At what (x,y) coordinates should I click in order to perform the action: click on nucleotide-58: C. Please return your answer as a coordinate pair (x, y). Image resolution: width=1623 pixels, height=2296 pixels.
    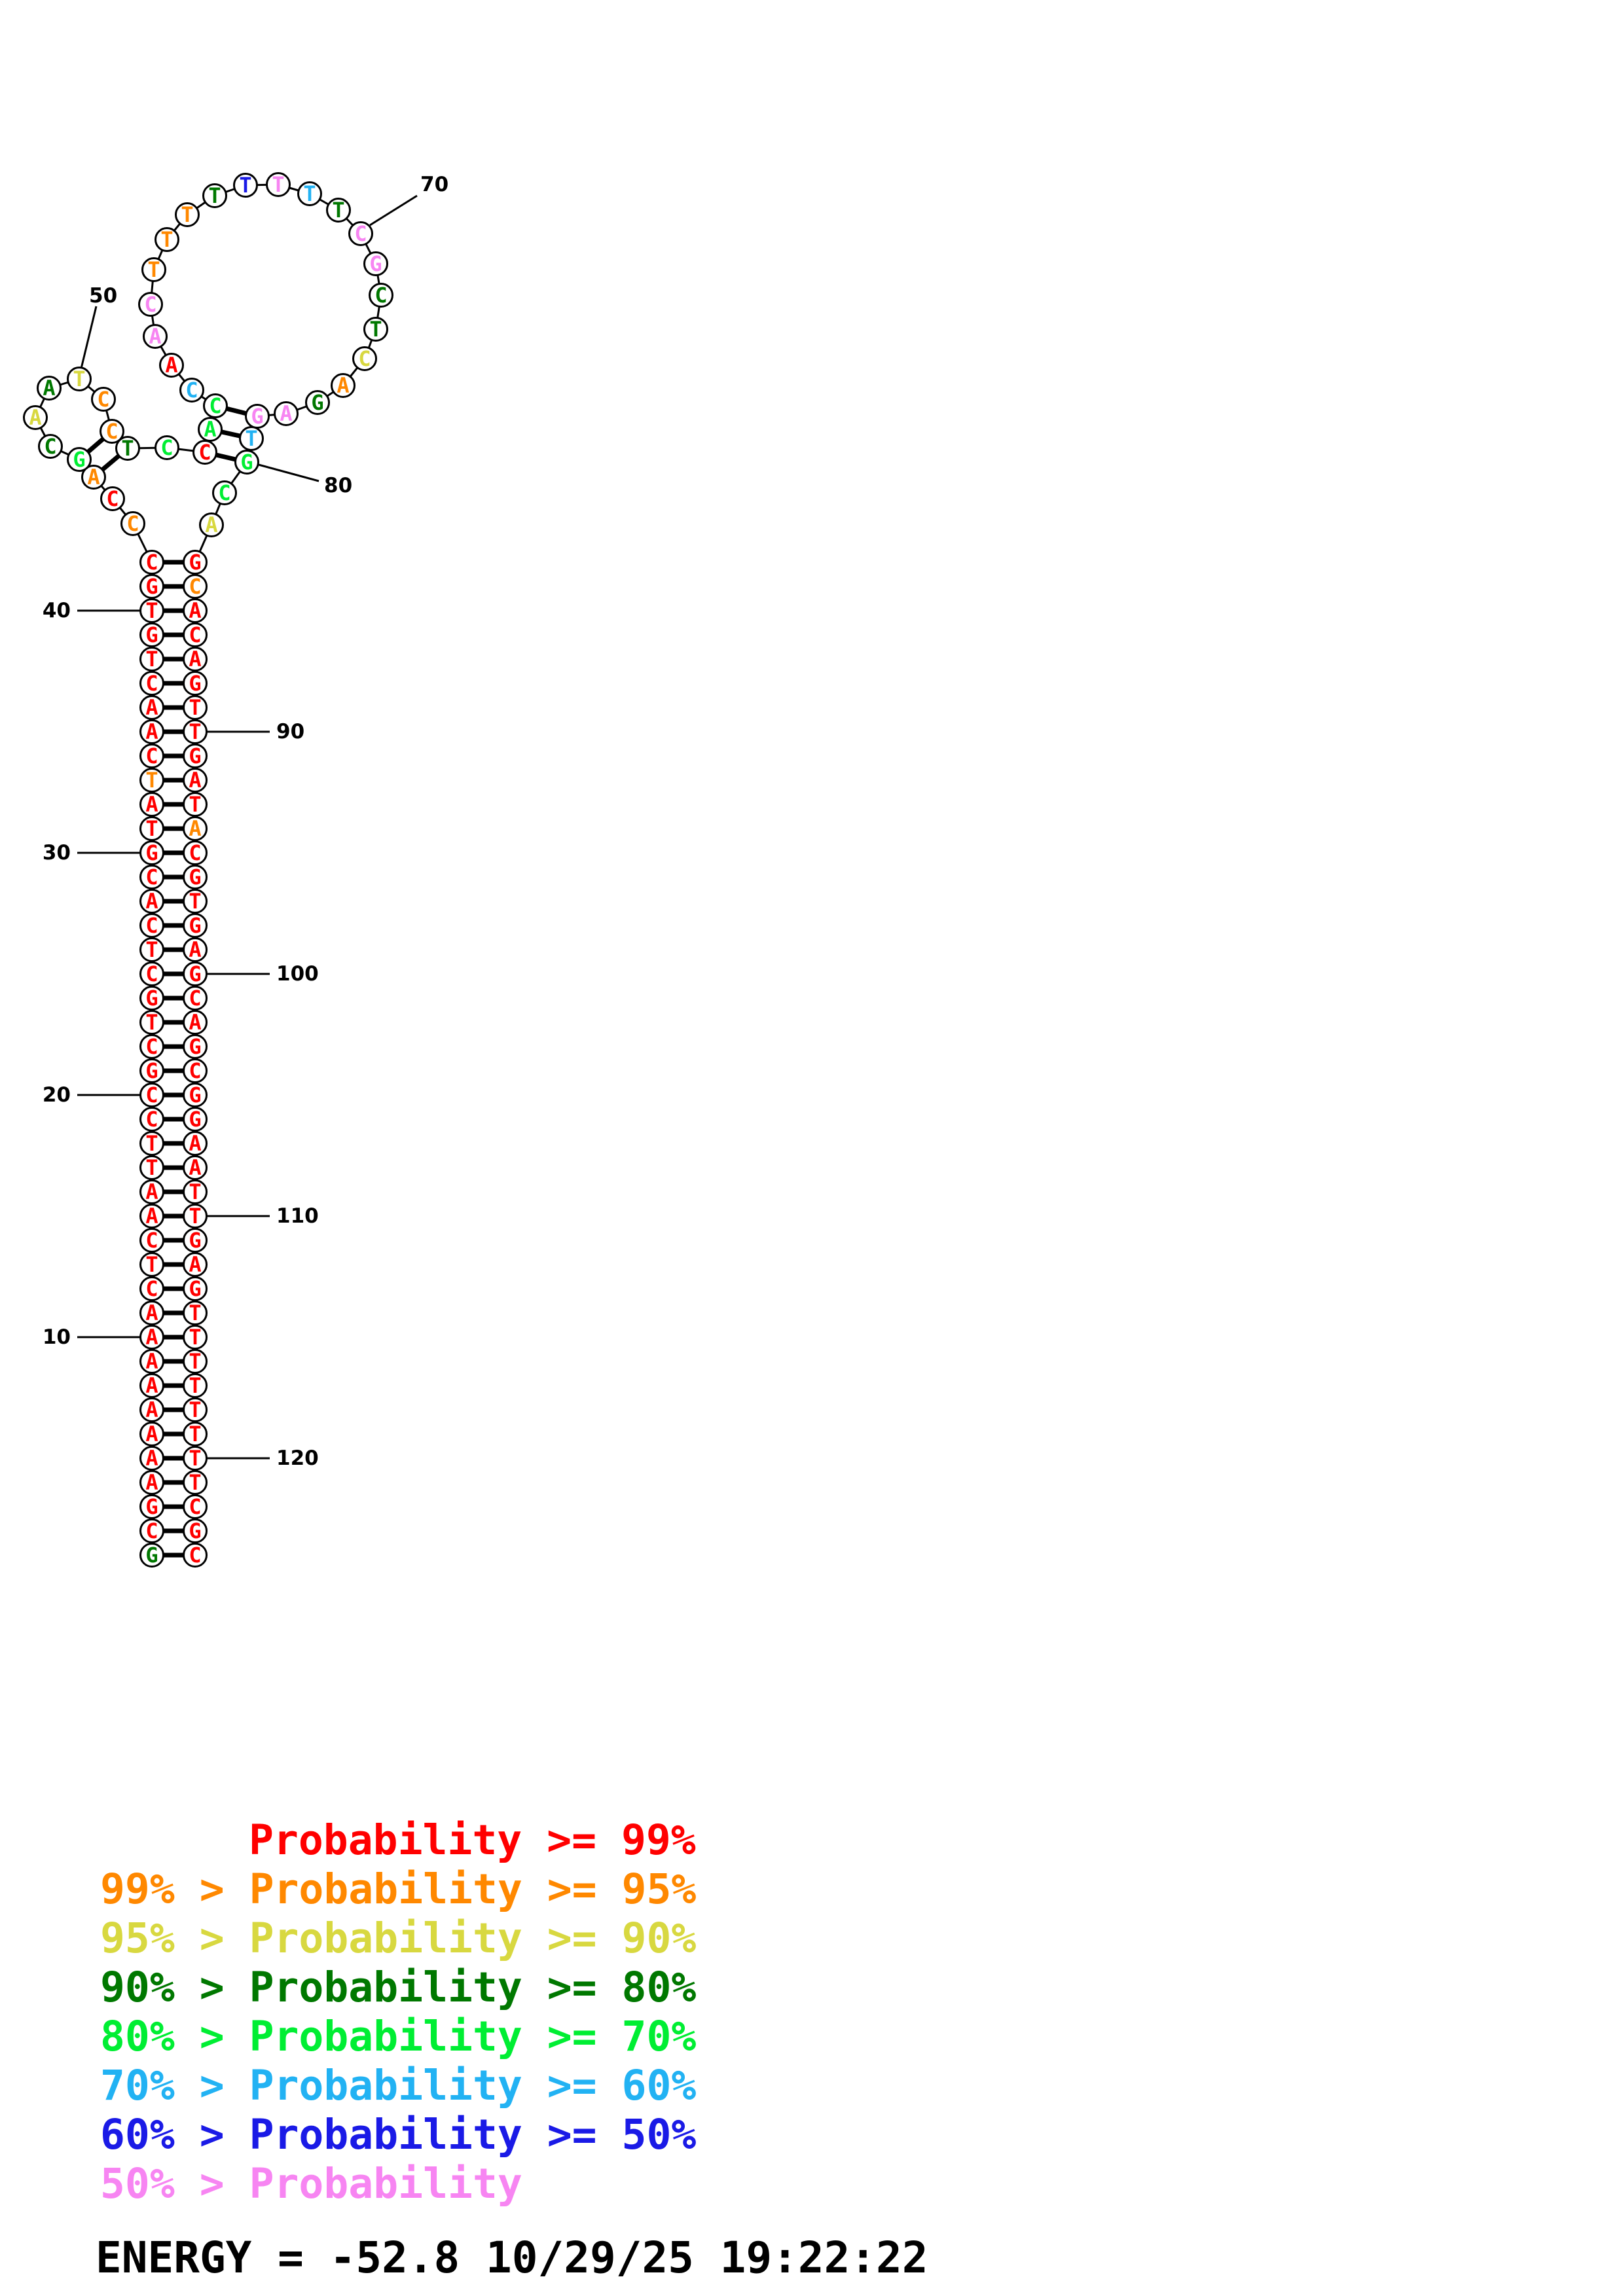
    Looking at the image, I should click on (191, 390).